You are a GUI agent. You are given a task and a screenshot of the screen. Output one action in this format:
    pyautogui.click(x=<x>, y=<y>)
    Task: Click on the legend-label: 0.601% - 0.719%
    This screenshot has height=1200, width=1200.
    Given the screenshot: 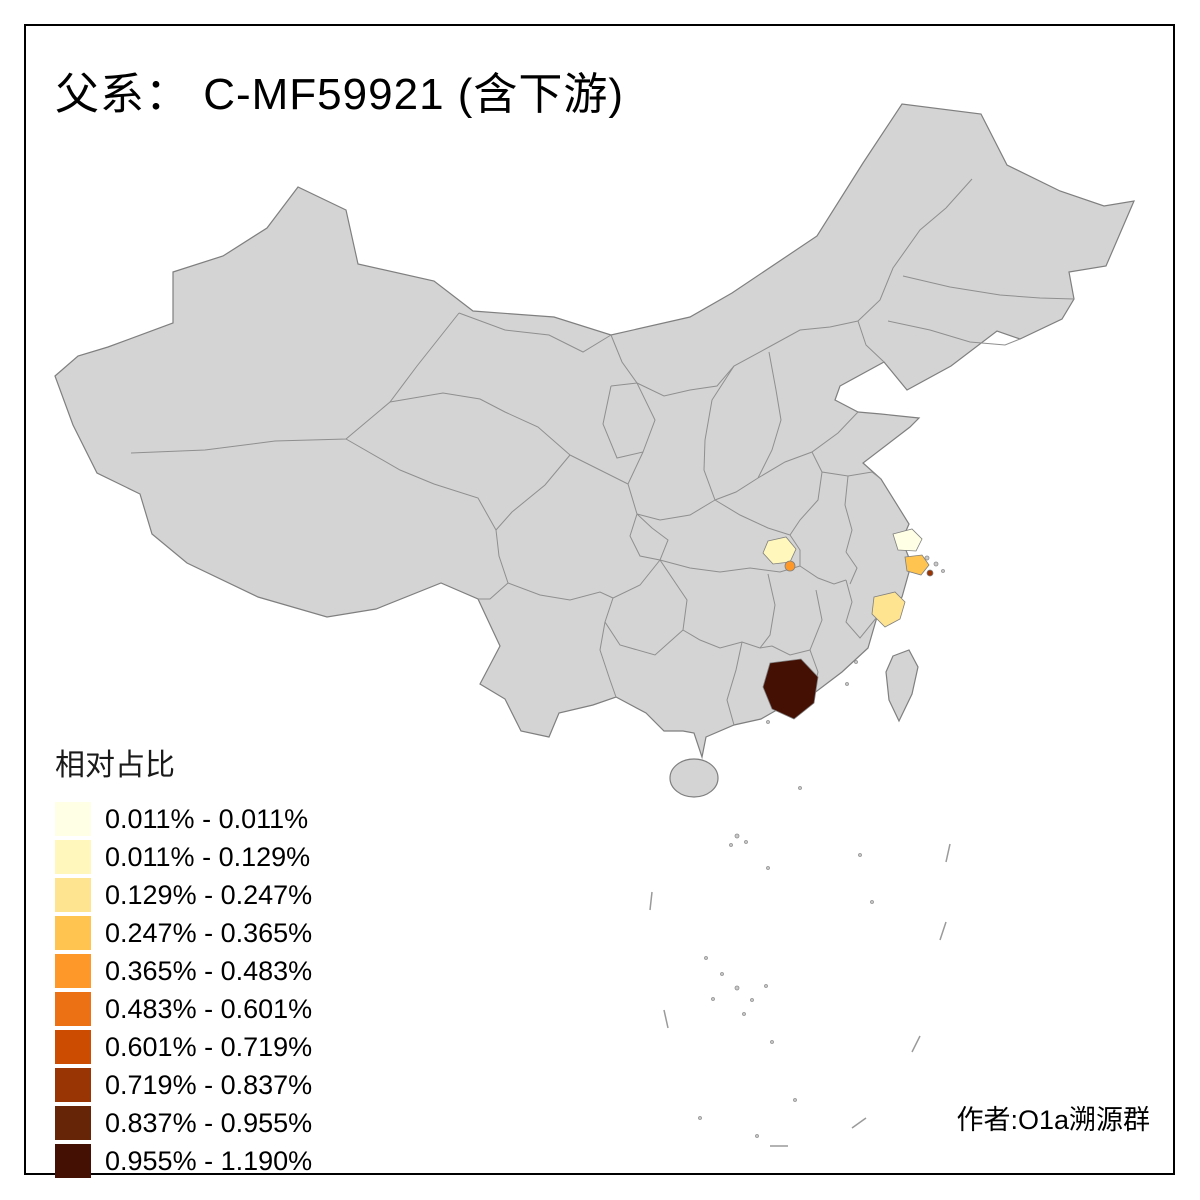 What is the action you would take?
    pyautogui.click(x=209, y=1046)
    